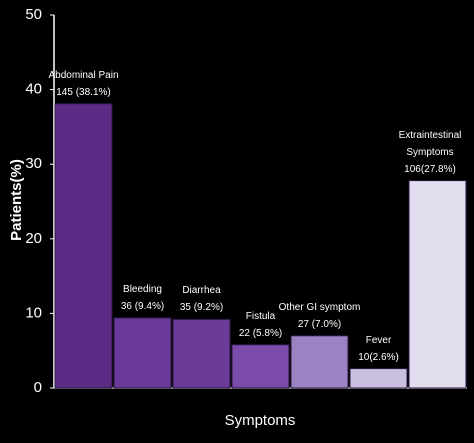 Image resolution: width=474 pixels, height=443 pixels. What do you see at coordinates (33, 312) in the screenshot?
I see `y-tick-label: 10` at bounding box center [33, 312].